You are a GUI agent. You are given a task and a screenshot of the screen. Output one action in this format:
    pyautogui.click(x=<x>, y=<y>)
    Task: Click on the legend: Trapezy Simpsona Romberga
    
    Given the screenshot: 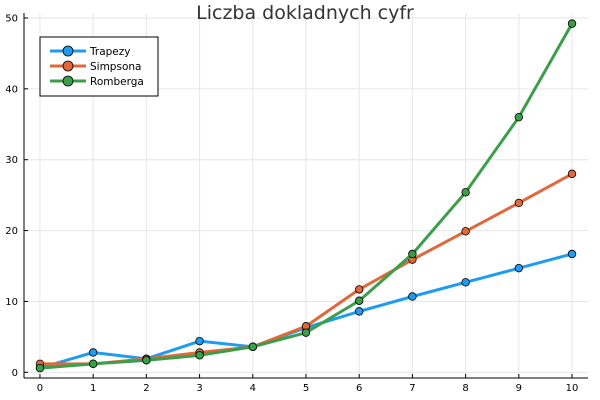 What is the action you would take?
    pyautogui.click(x=99, y=66)
    